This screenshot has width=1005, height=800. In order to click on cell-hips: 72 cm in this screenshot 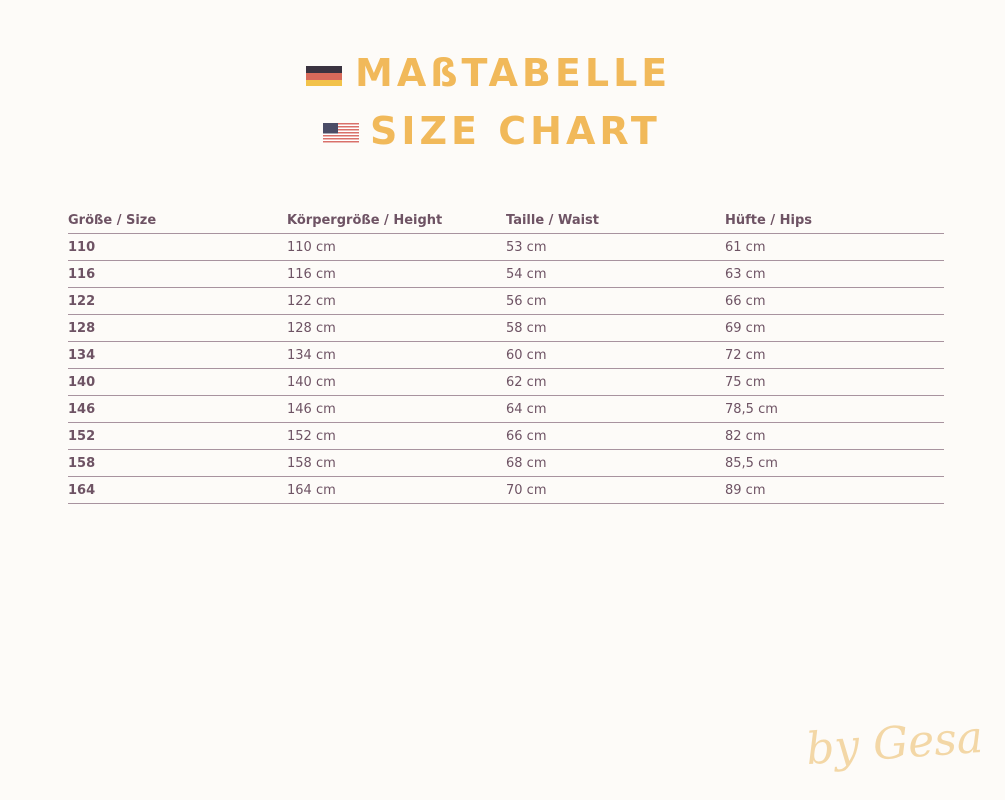, I will do `click(834, 355)`.